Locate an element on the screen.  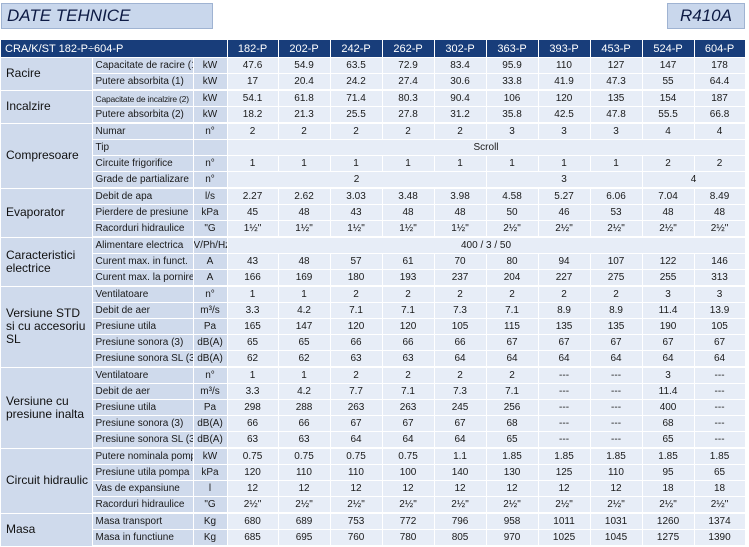
group-label: Evaporator is located at coordinates (47, 213).